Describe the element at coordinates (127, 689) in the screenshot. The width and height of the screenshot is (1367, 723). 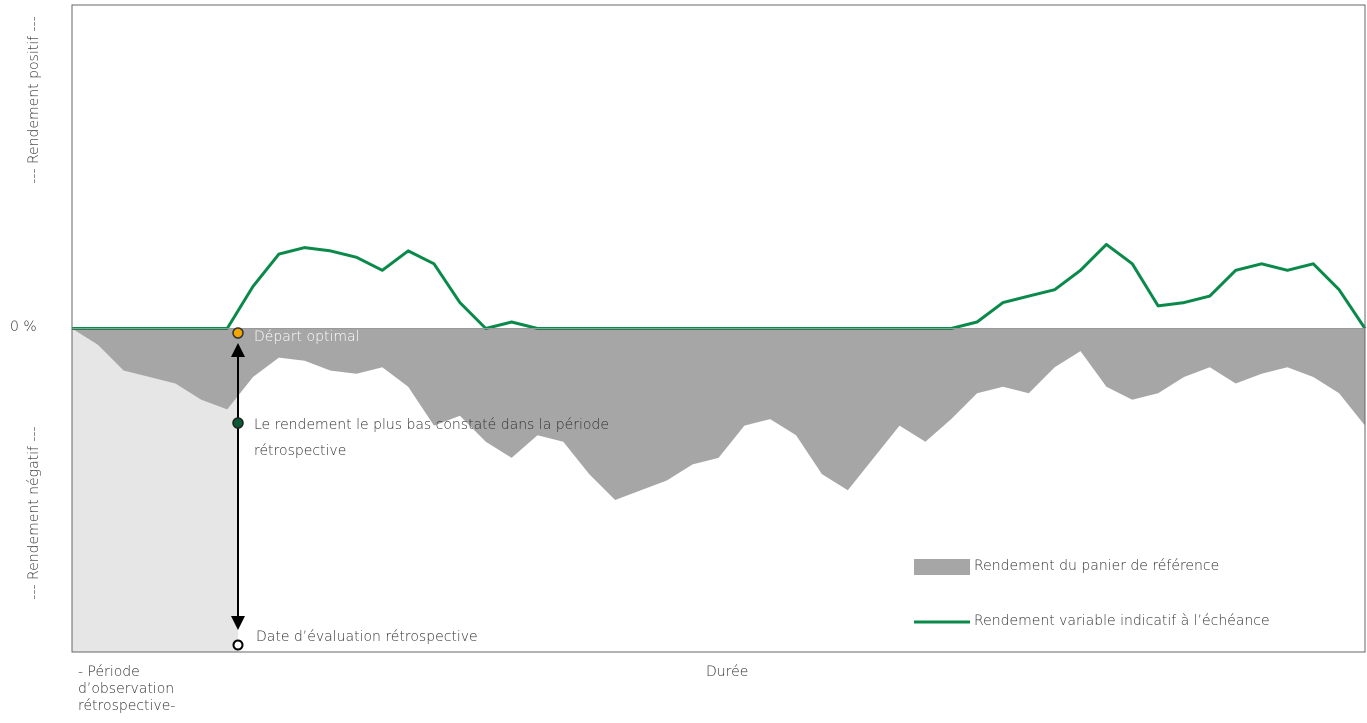
I see `lookback-label: - Période d’observation rétrospective-` at that location.